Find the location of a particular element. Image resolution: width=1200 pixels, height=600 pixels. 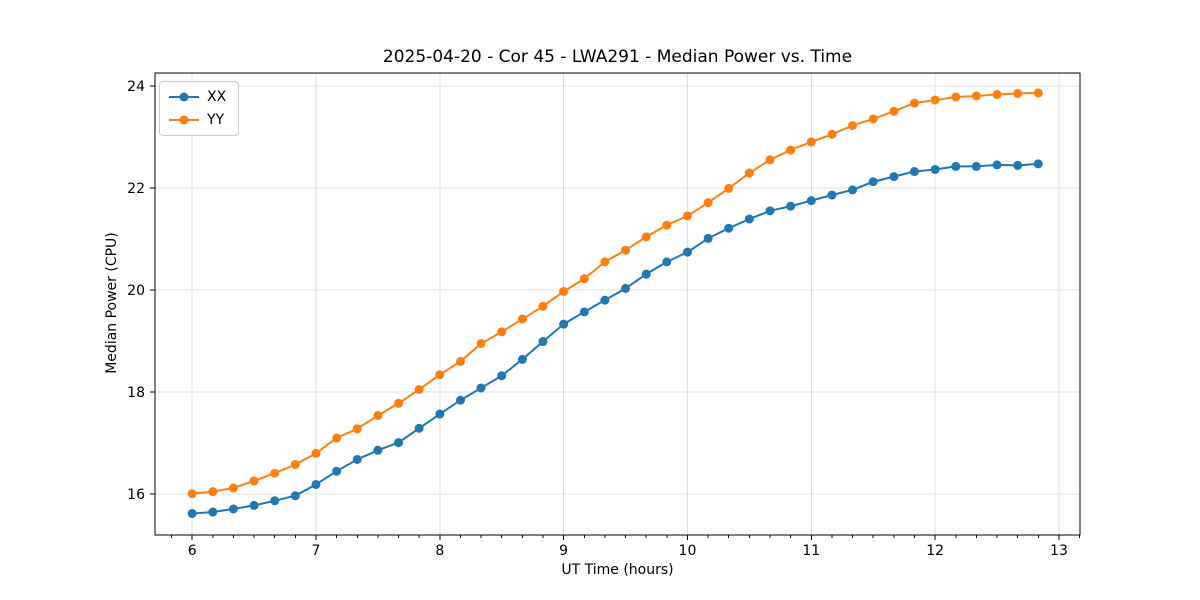

y-tick-label: 16 is located at coordinates (136, 495).